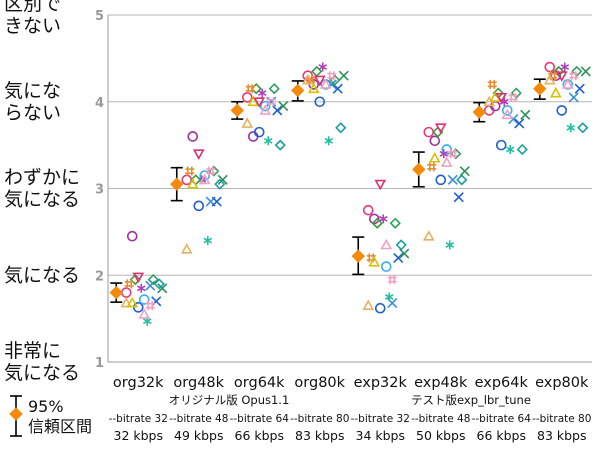  I want to click on kbps-label-exp80k: 83 kbps, so click(562, 435).